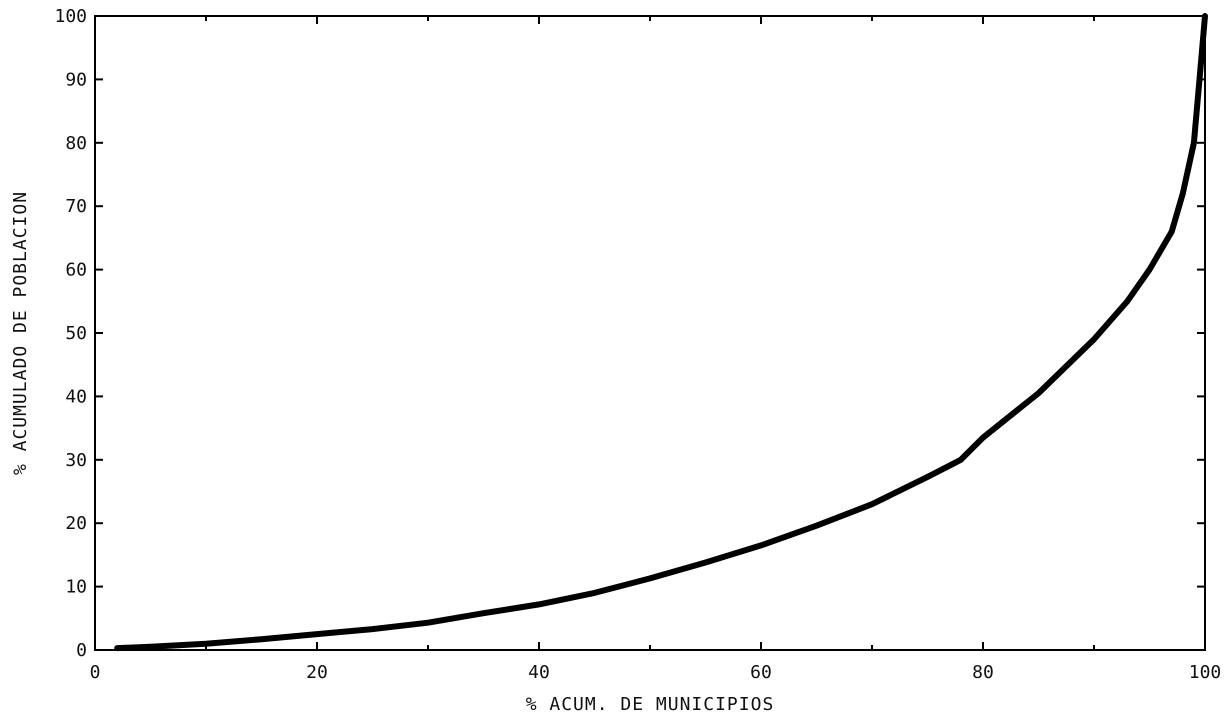 Image resolution: width=1230 pixels, height=721 pixels. Describe the element at coordinates (76, 587) in the screenshot. I see `y-tick-label: 10` at that location.